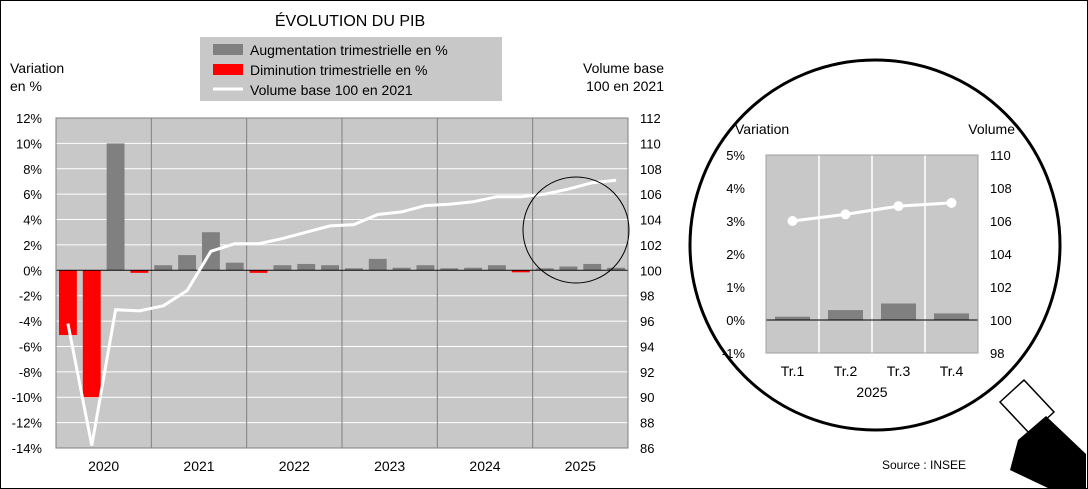 The image size is (1088, 489). What do you see at coordinates (31, 321) in the screenshot?
I see `left-tick-label: -4%` at bounding box center [31, 321].